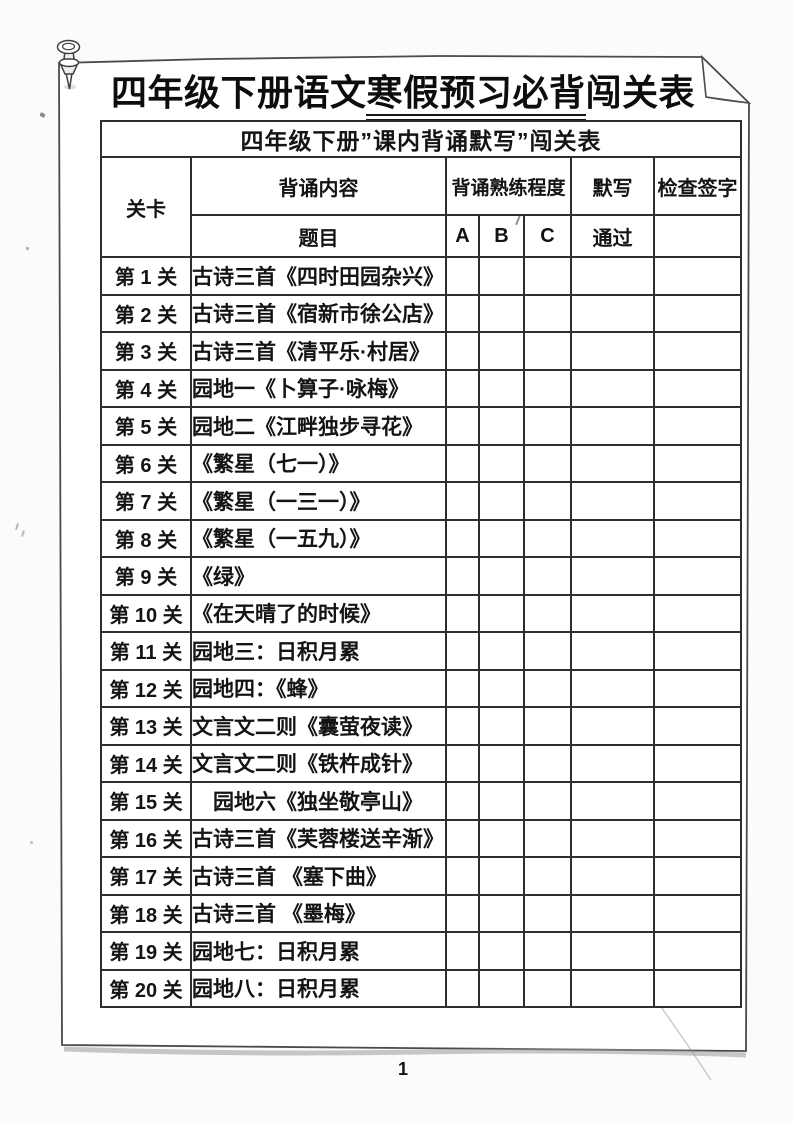 The width and height of the screenshot is (793, 1122). What do you see at coordinates (476, 96) in the screenshot?
I see `page-title-underlined: 寒假预习必背` at bounding box center [476, 96].